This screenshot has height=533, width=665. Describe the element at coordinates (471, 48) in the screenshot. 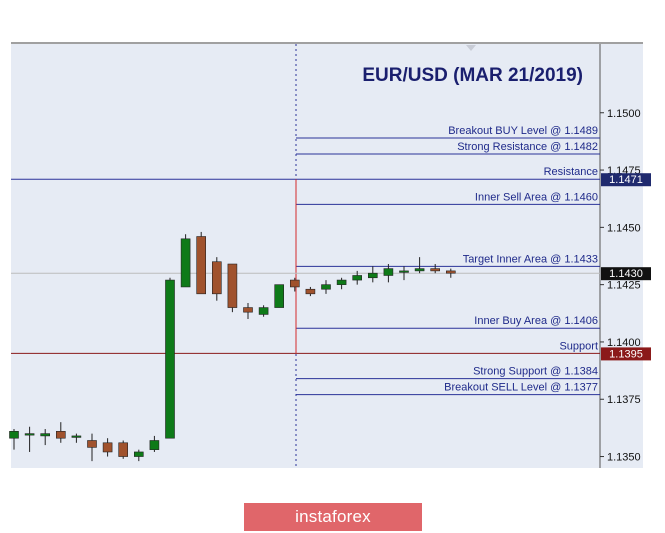

I see `shift-marker-icon` at that location.